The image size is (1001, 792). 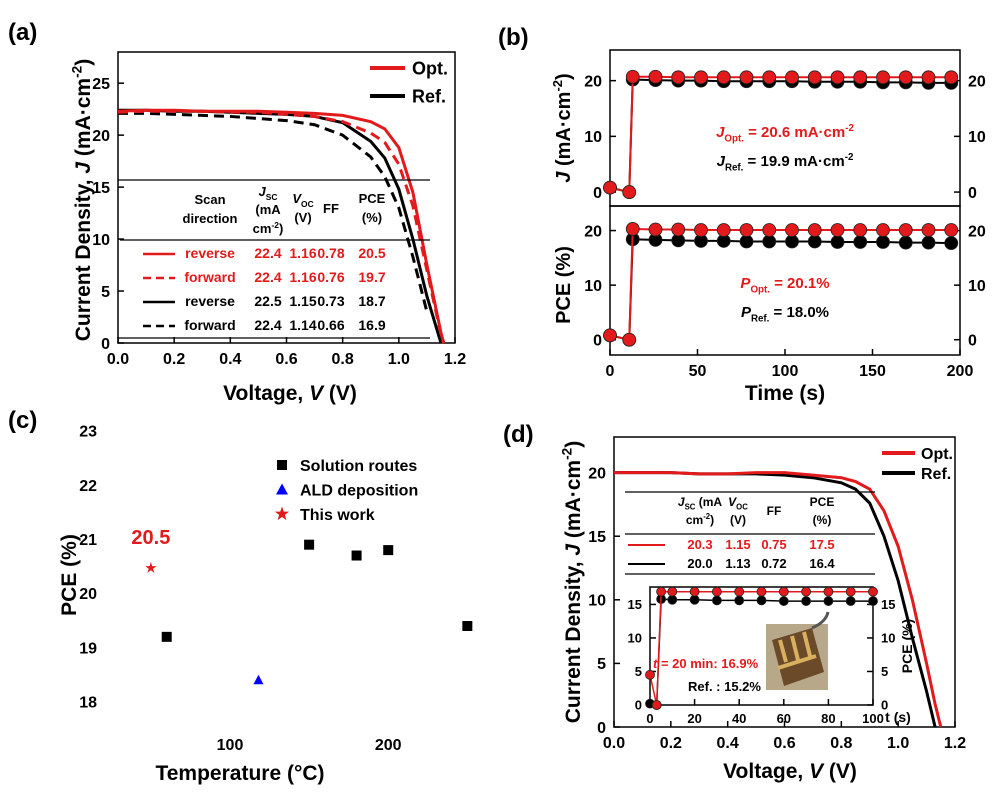 What do you see at coordinates (972, 340) in the screenshot?
I see `y-tick-label-right: 0` at bounding box center [972, 340].